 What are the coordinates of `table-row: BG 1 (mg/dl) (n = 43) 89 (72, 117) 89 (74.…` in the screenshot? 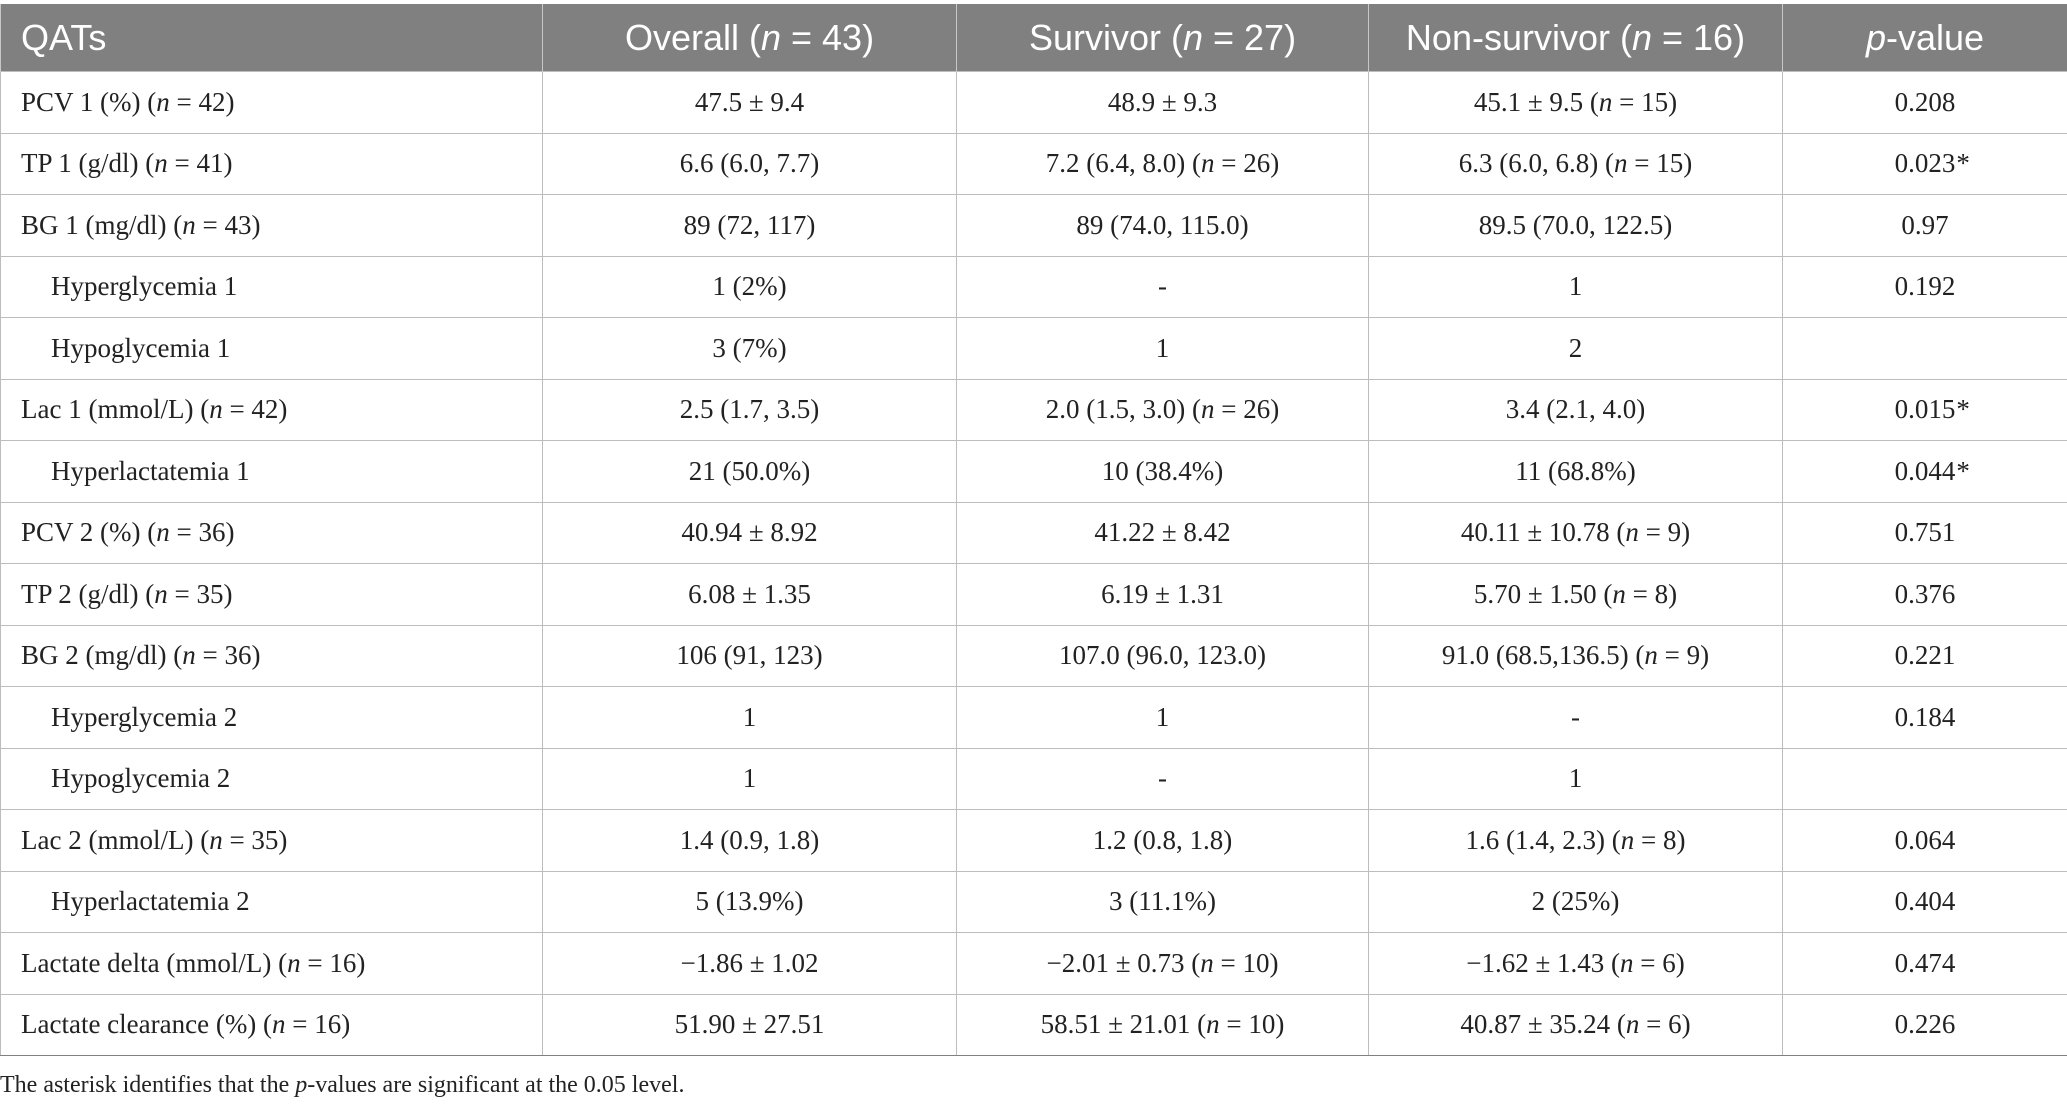 It's located at (1033, 225).